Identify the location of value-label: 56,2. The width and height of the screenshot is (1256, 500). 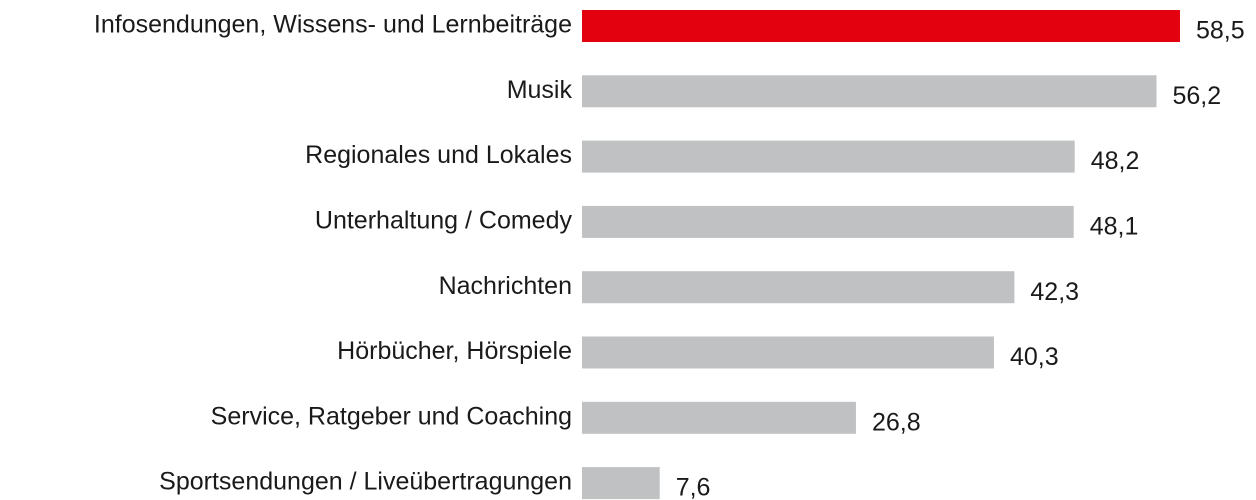
(1196, 96).